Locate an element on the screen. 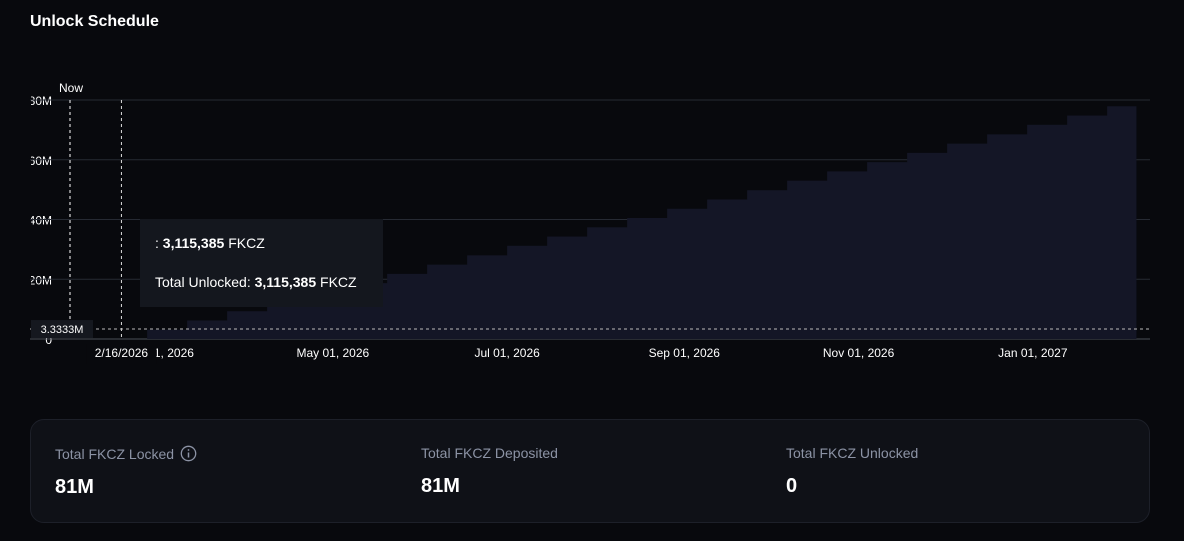 The width and height of the screenshot is (1184, 541). stat: Total FKCZ Deposited 81M is located at coordinates (489, 471).